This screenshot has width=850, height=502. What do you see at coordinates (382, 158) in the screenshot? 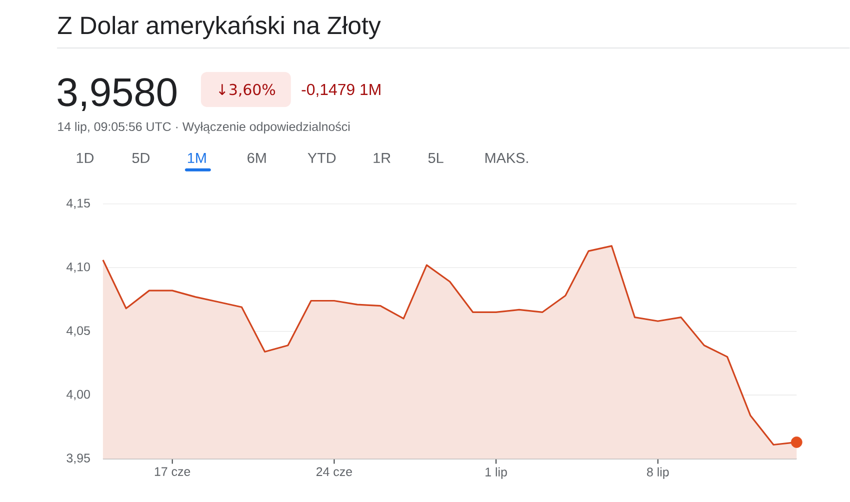
I see `text: 1R` at bounding box center [382, 158].